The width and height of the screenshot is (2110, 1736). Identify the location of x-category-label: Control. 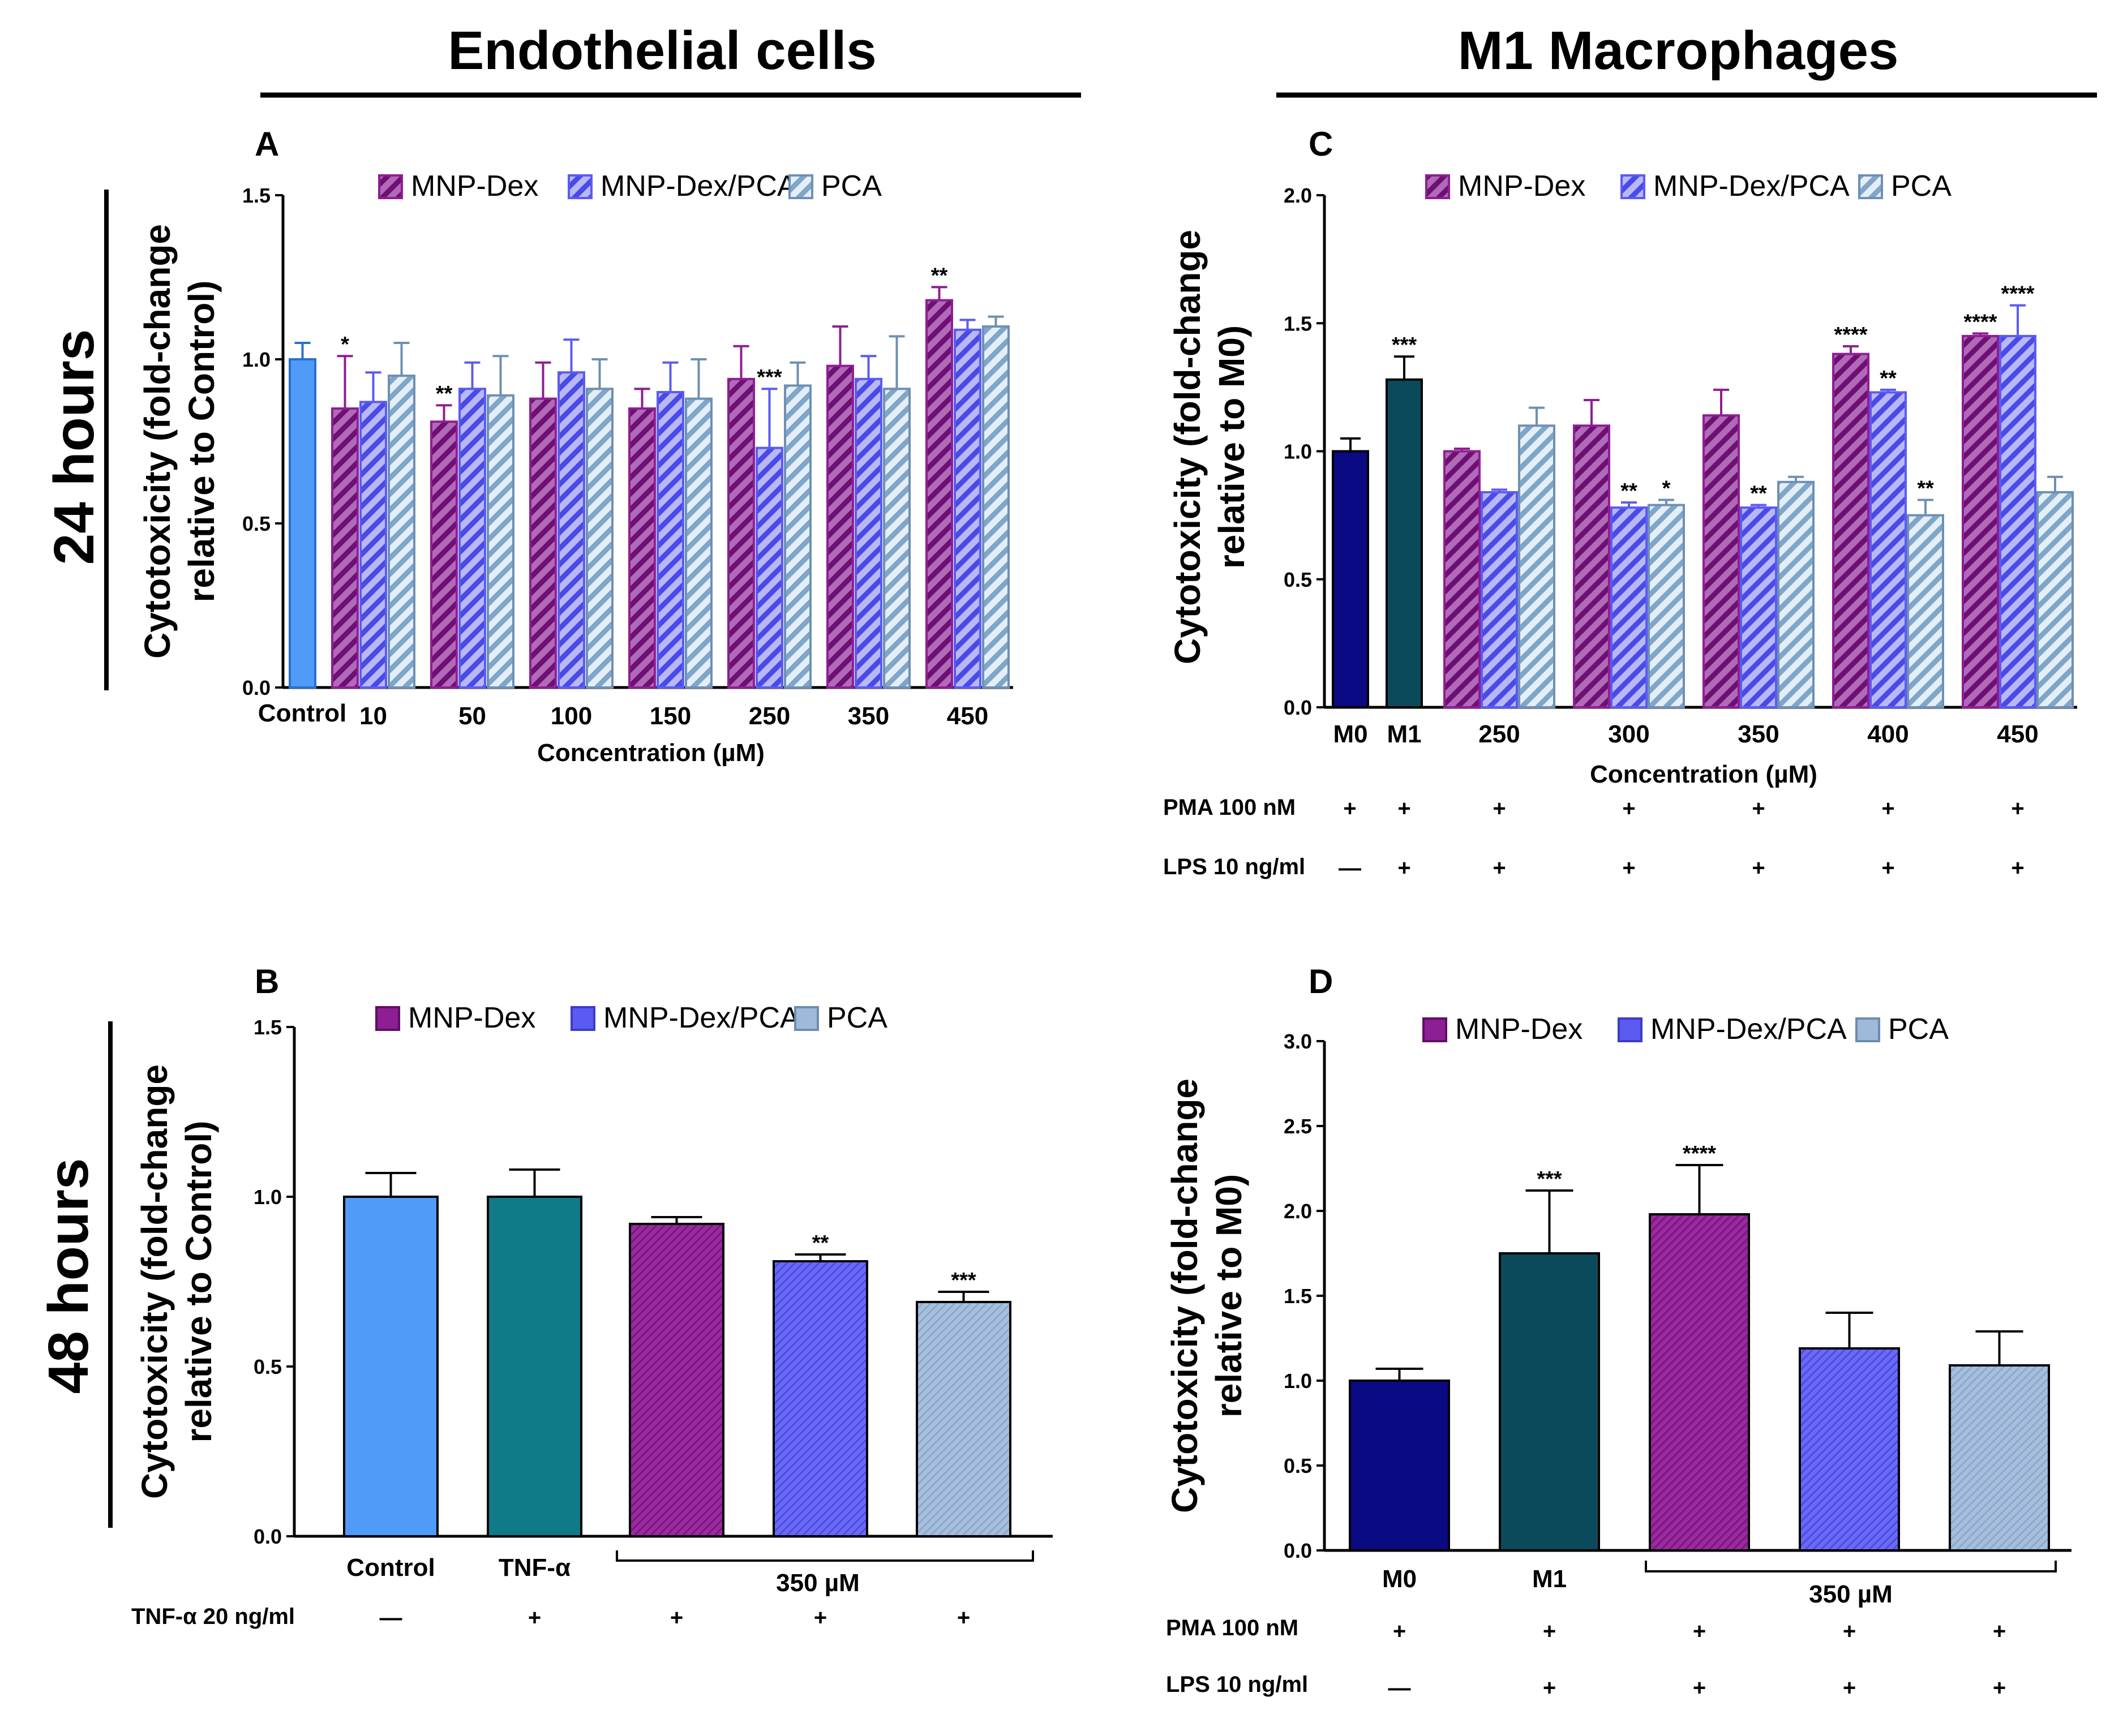
(302, 713).